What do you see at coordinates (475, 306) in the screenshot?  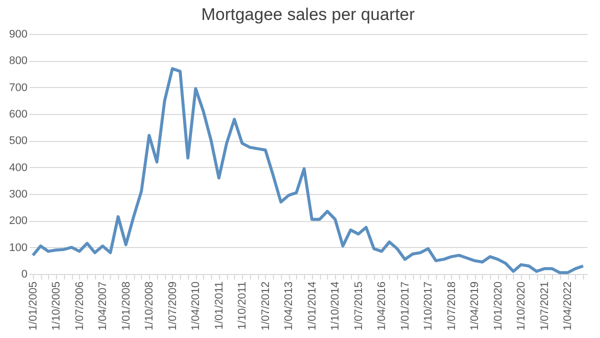 I see `x-tick-label: 1/04/2019` at bounding box center [475, 306].